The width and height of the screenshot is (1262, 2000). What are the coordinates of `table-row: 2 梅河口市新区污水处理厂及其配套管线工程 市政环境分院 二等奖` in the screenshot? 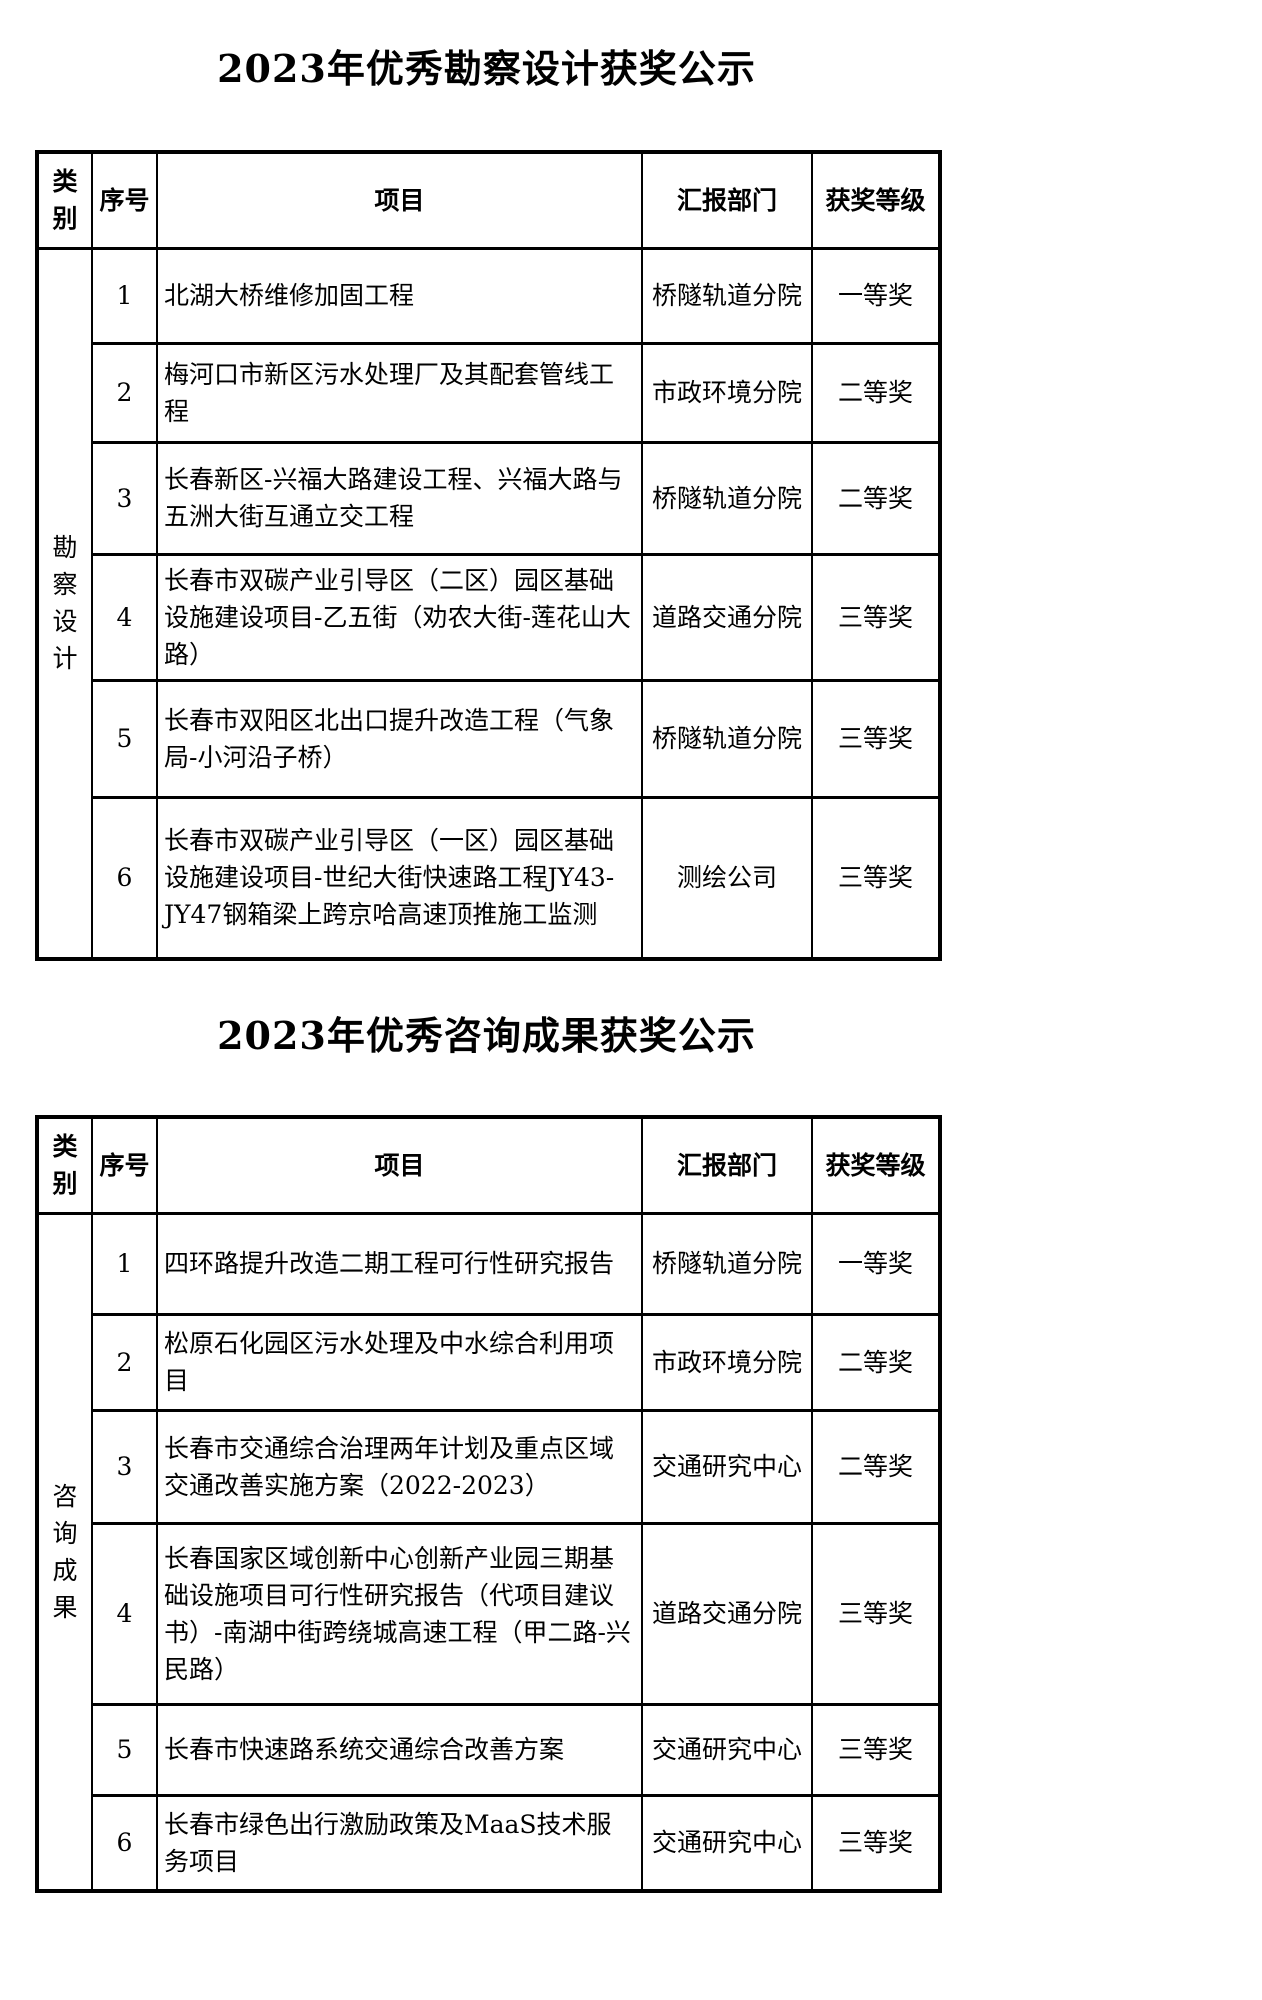 It's located at (489, 392).